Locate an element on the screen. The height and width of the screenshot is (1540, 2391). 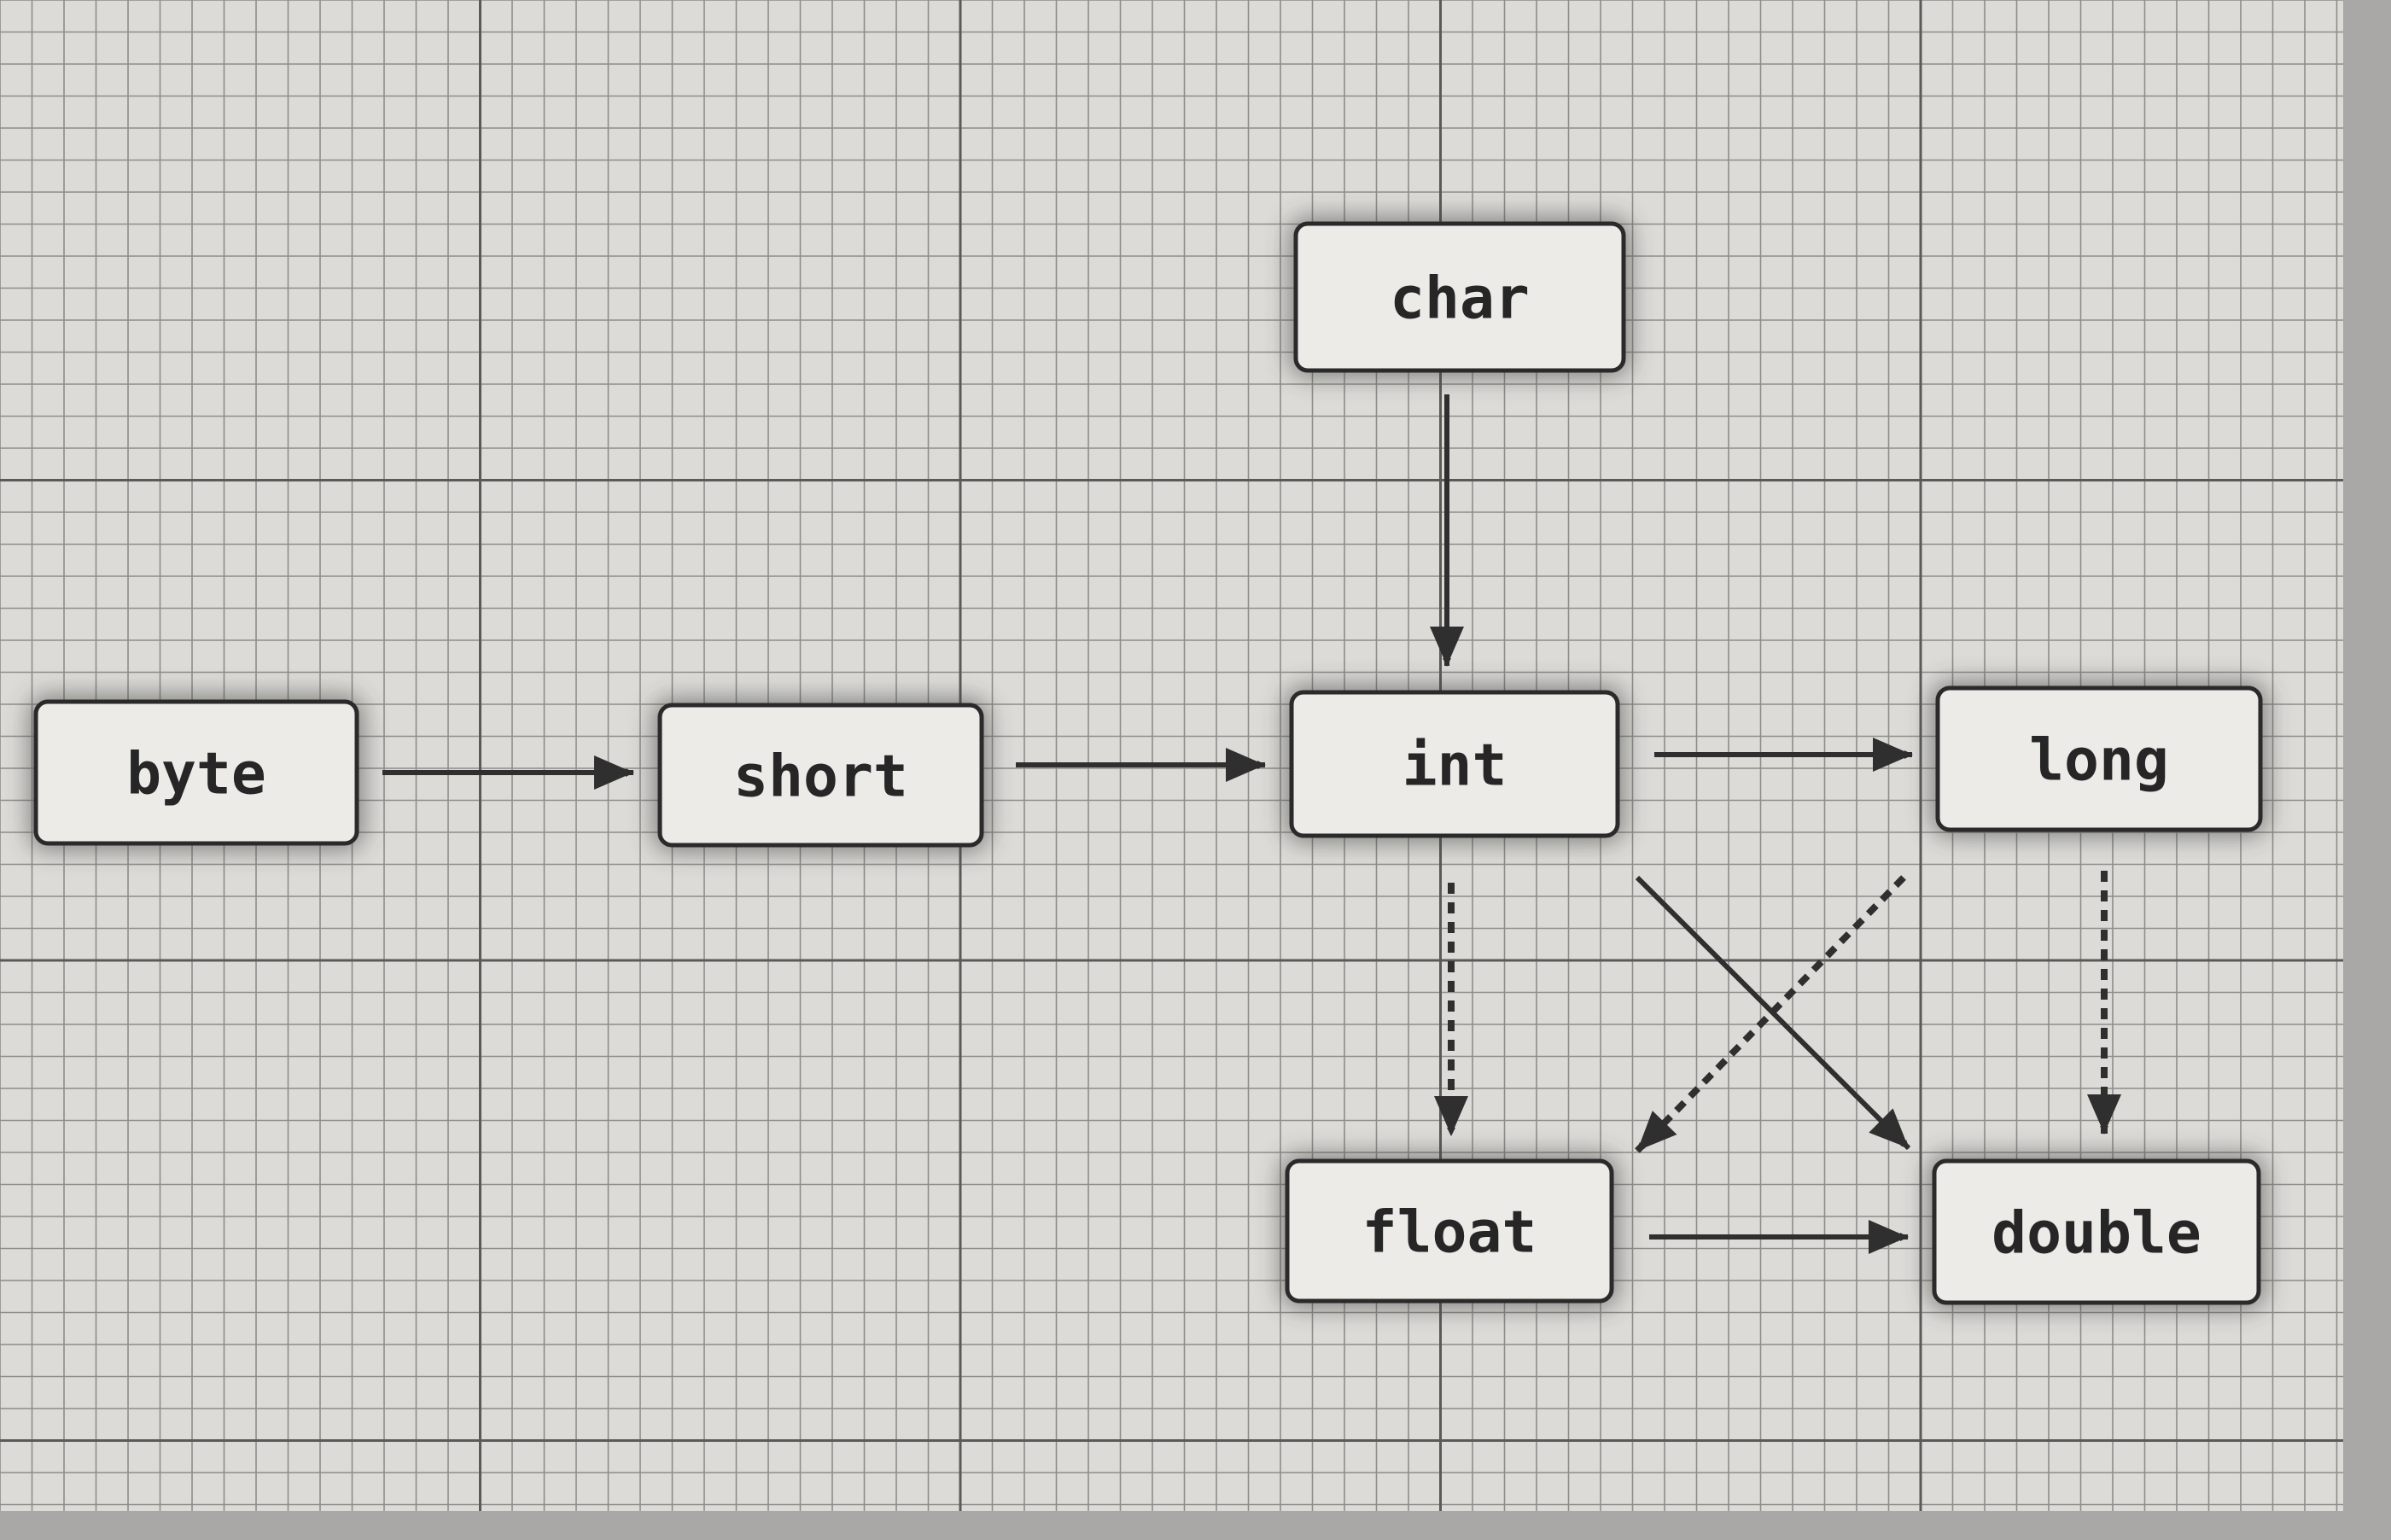
arrowhead-char-to-int is located at coordinates (1447, 646).